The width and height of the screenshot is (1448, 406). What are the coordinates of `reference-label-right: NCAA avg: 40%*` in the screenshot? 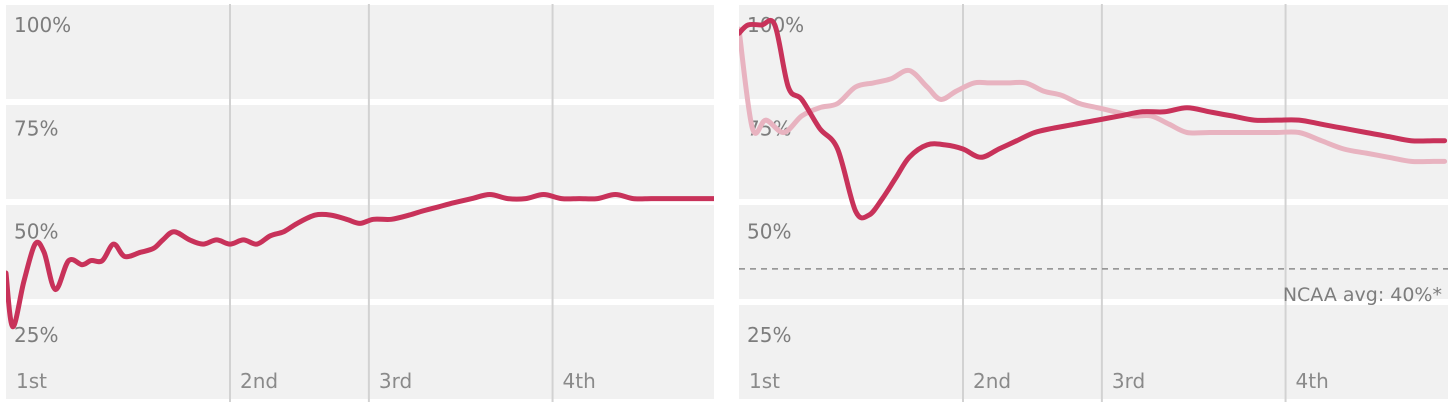 It's located at (1362, 295).